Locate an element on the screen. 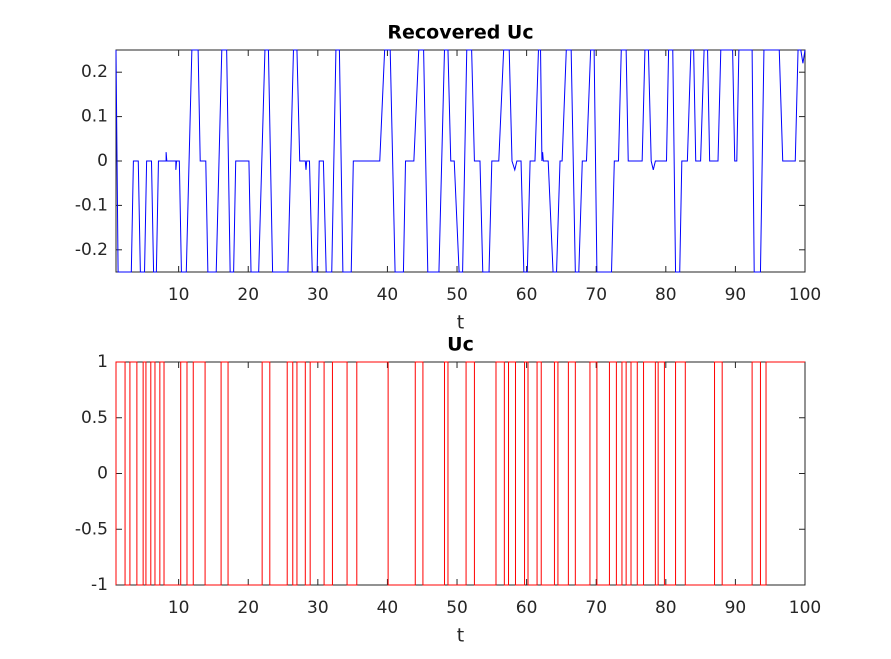  y-tick-label: -0.5 is located at coordinates (91, 529).